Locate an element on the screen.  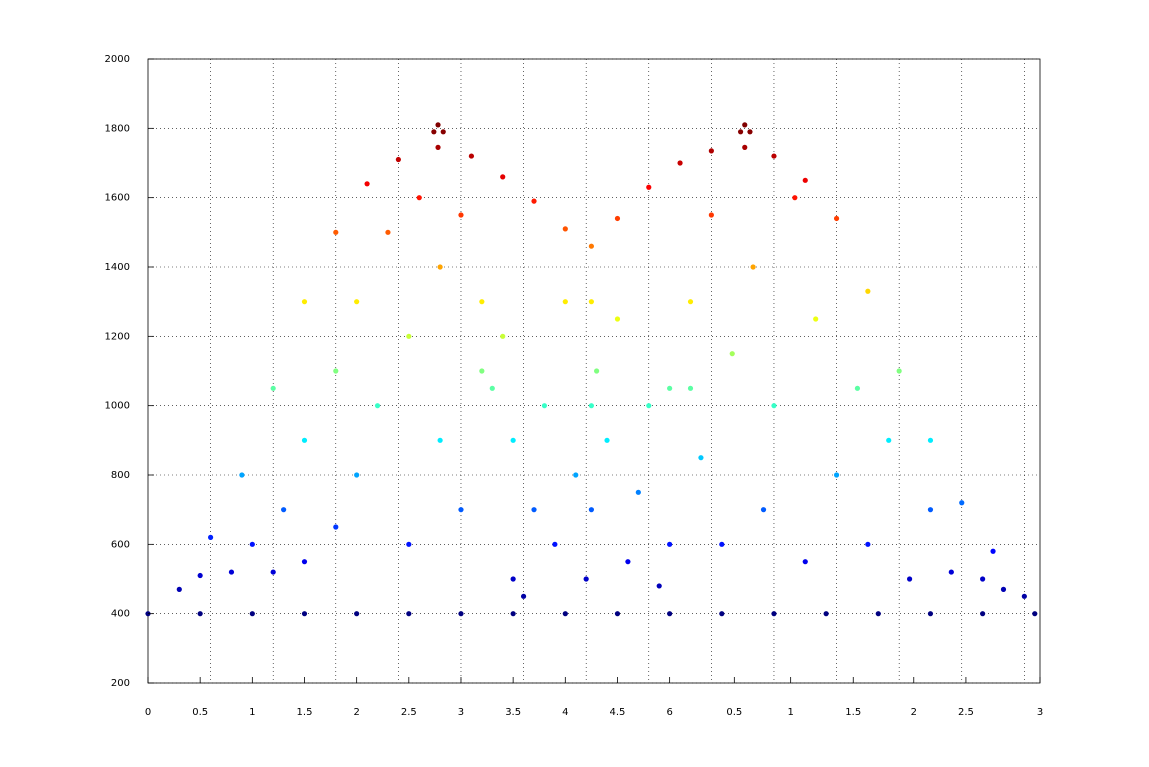
x-tick-label: 4 is located at coordinates (565, 712).